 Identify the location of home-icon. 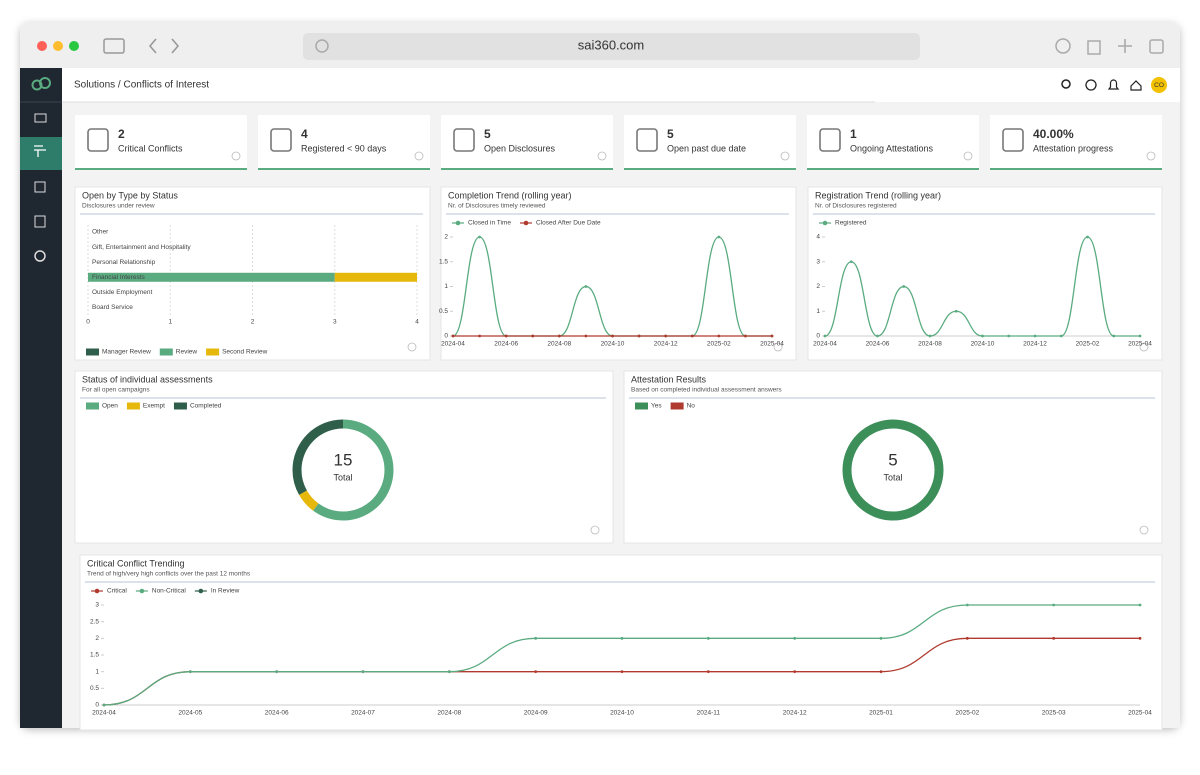
(1136, 85).